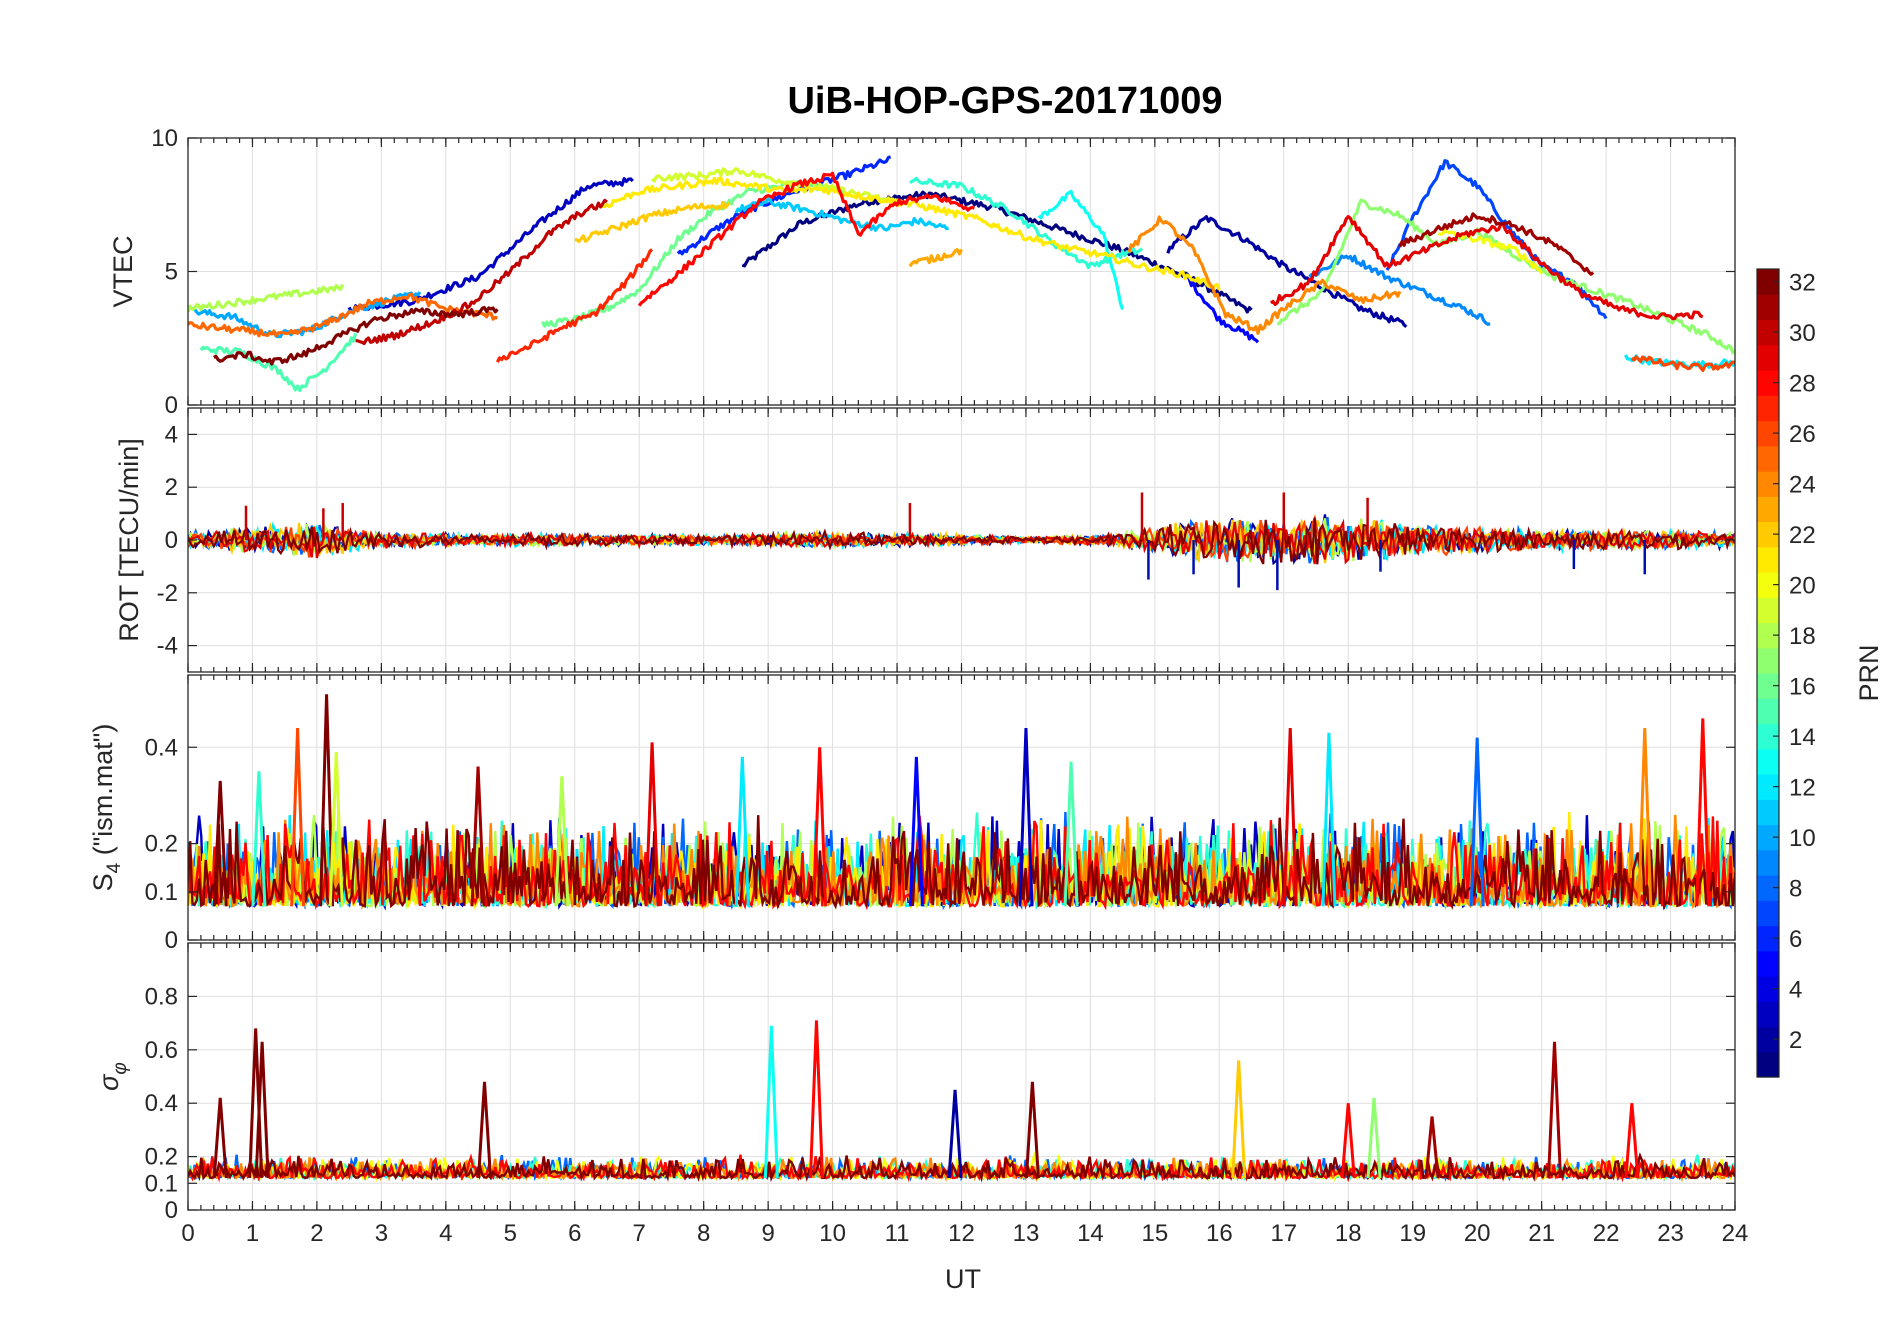  I want to click on y-ticks: -4 -2 0 2 4, so click(946, 540).